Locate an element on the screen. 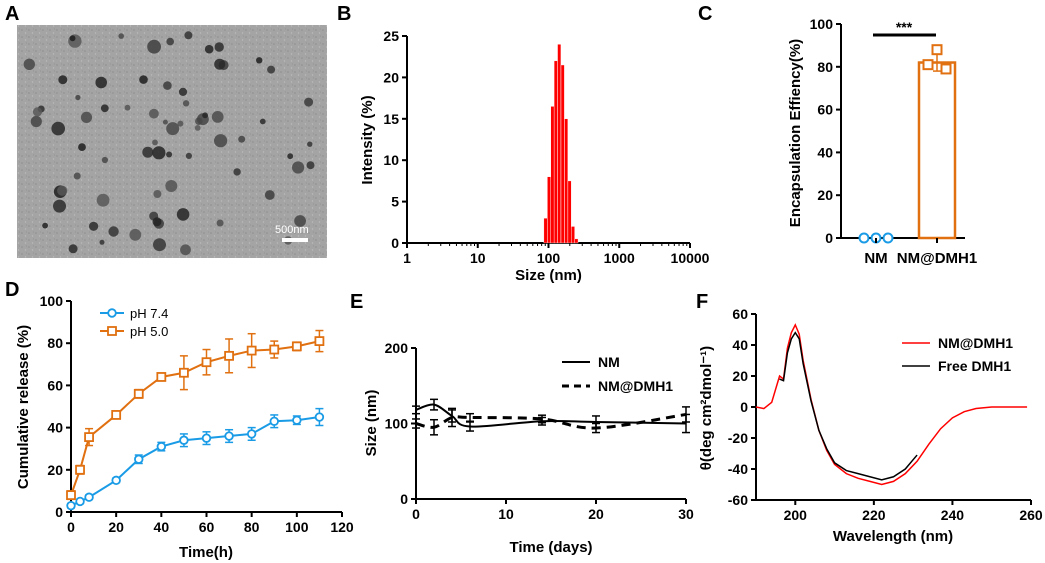  chart-c-ytick-label: 20 is located at coordinates (825, 195).